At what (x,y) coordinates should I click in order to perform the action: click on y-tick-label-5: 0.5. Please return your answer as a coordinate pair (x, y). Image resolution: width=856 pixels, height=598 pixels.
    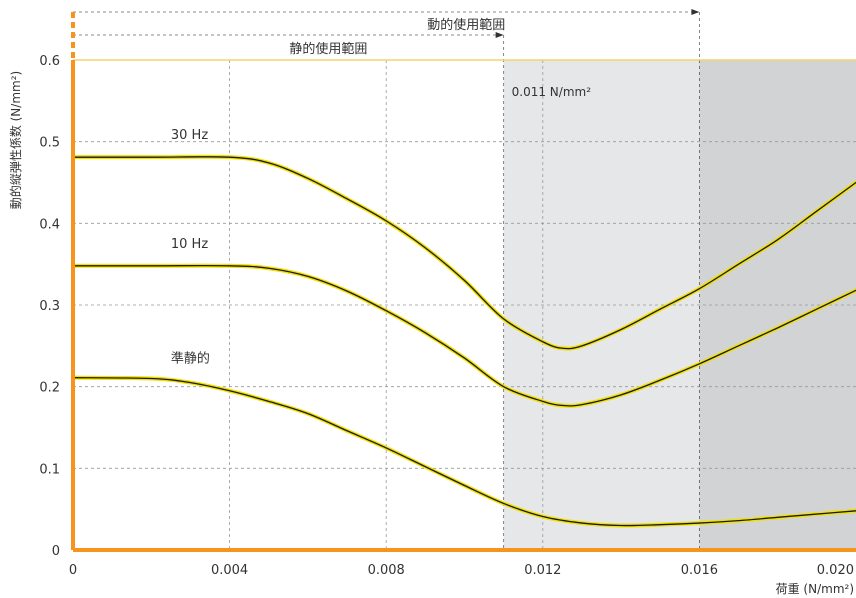
    Looking at the image, I should click on (49, 143).